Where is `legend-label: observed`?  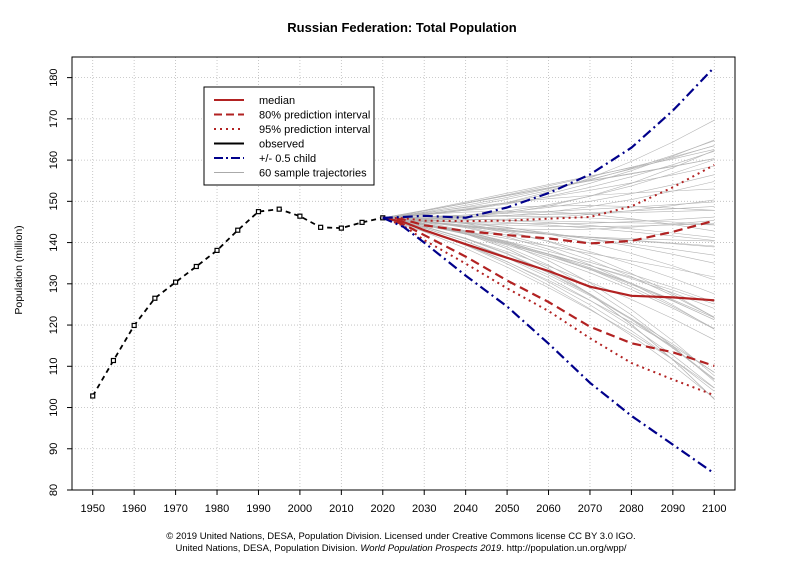 legend-label: observed is located at coordinates (281, 145).